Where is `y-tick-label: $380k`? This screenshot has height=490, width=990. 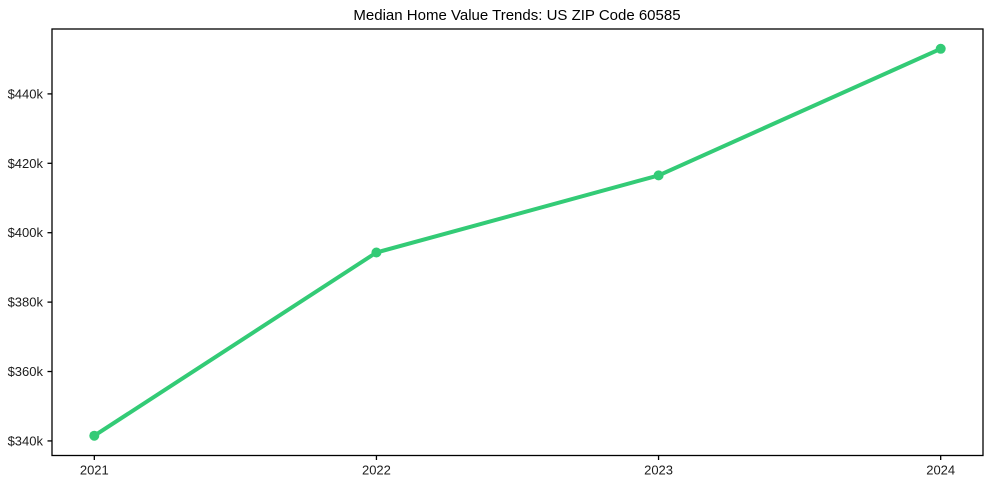
y-tick-label: $380k is located at coordinates (26, 302).